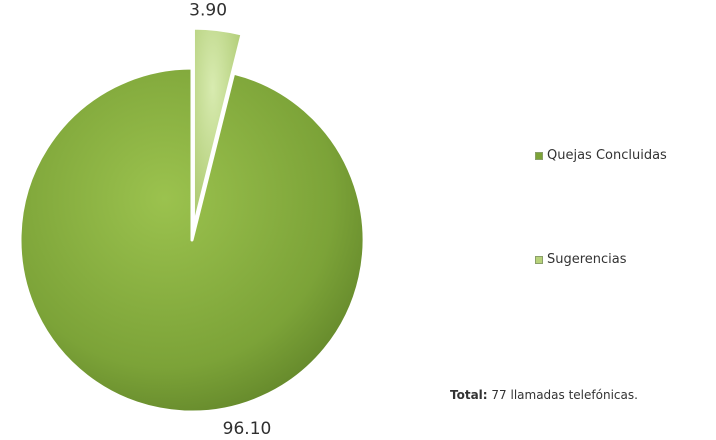  I want to click on data-label-quejas-concluidas: 96.10, so click(247, 429).